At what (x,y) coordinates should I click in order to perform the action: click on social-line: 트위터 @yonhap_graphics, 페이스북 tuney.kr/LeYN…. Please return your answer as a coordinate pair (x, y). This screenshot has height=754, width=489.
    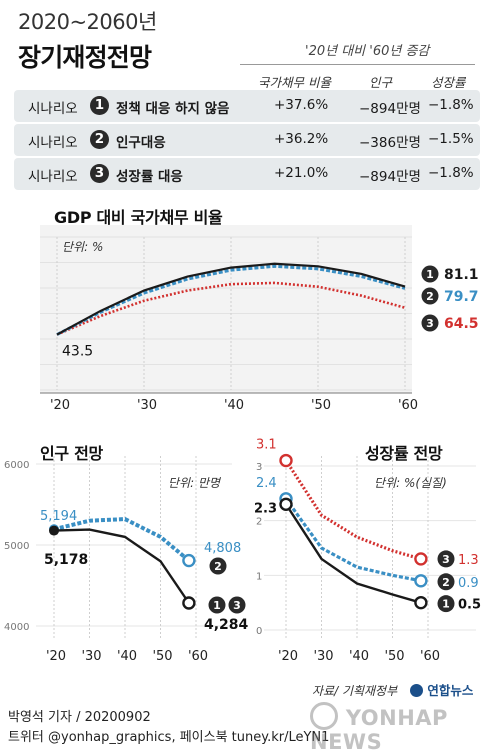
    Looking at the image, I should click on (169, 737).